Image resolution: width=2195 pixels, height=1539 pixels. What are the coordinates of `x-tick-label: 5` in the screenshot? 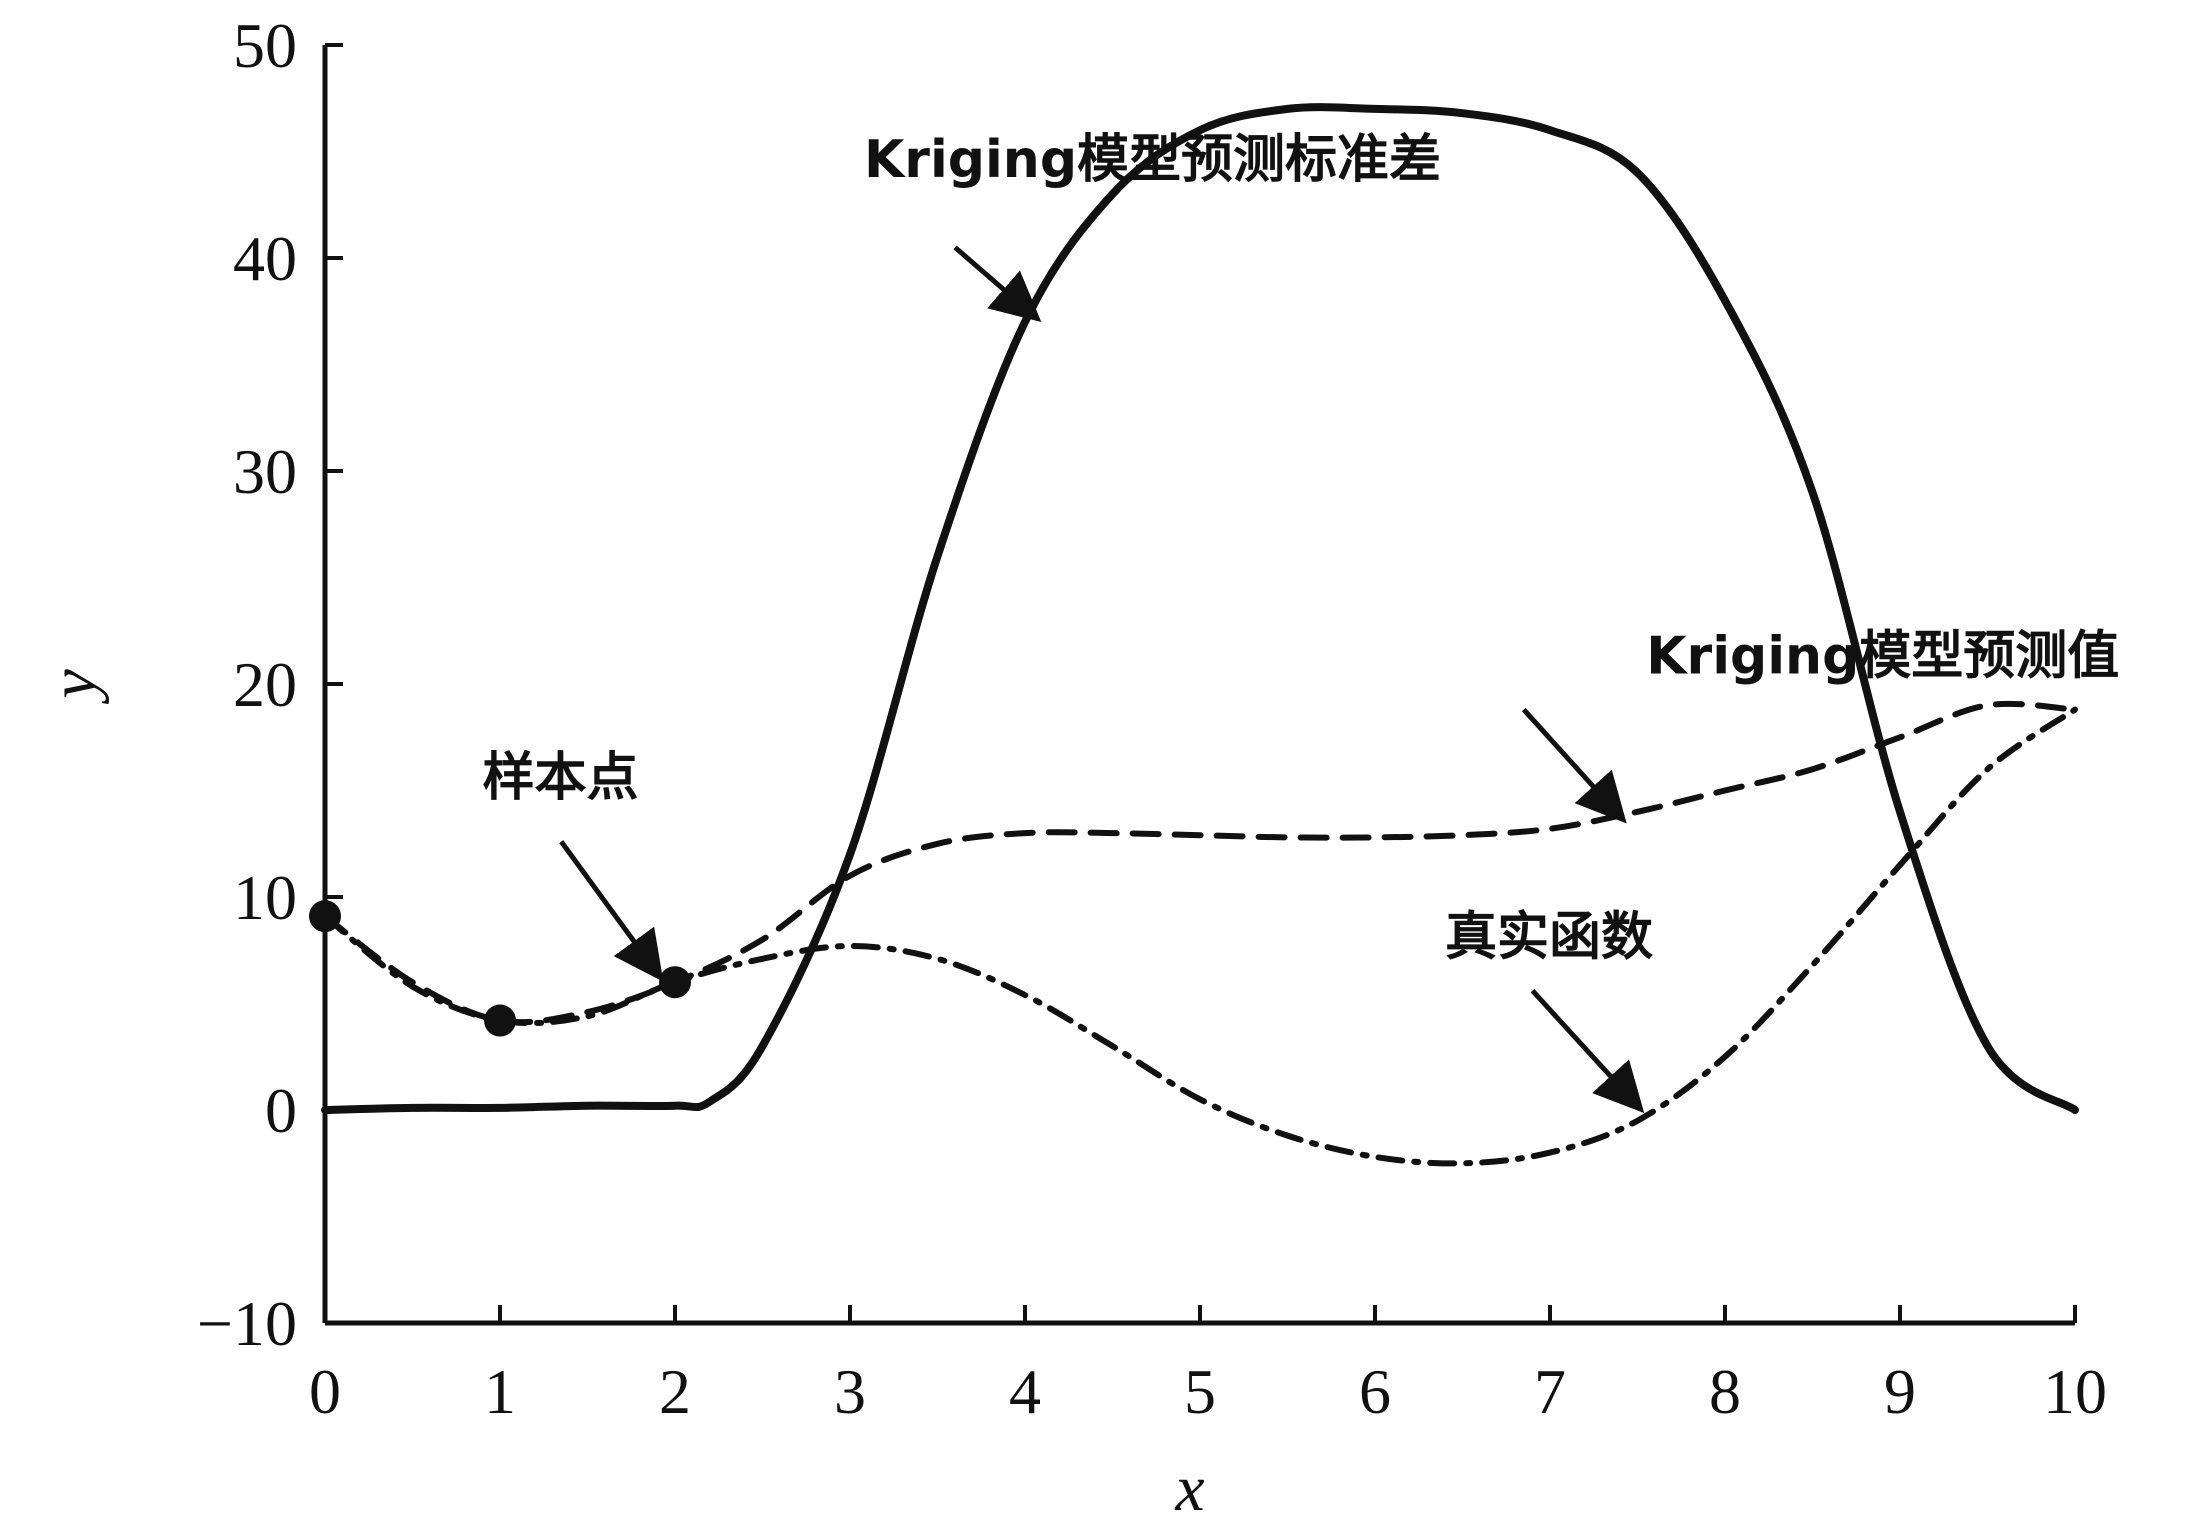 It's located at (1200, 1391).